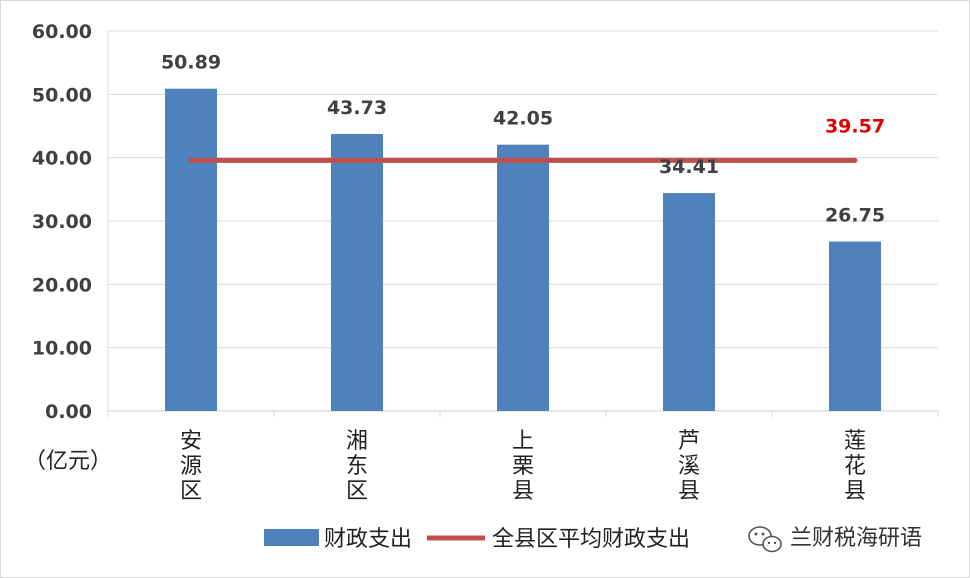  Describe the element at coordinates (689, 167) in the screenshot. I see `data-label: 34.41` at that location.